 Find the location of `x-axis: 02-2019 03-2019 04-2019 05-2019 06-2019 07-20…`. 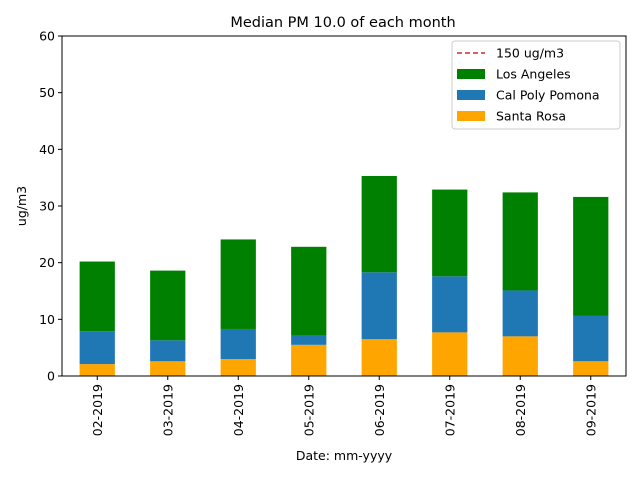

x-axis: 02-2019 03-2019 04-2019 05-2019 06-2019 07-20… is located at coordinates (344, 406).